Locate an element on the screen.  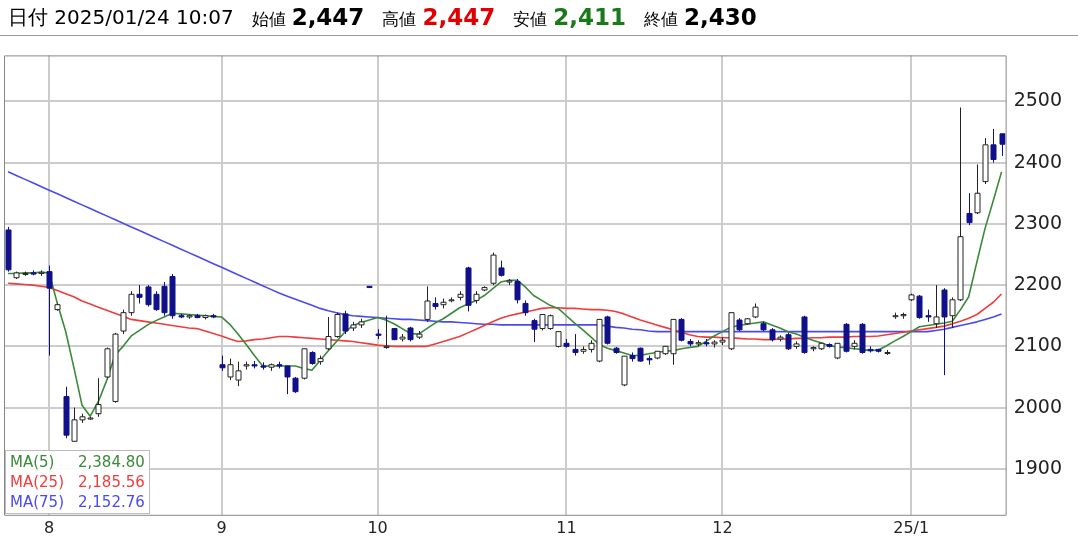
text: MA(5) is located at coordinates (32, 461).